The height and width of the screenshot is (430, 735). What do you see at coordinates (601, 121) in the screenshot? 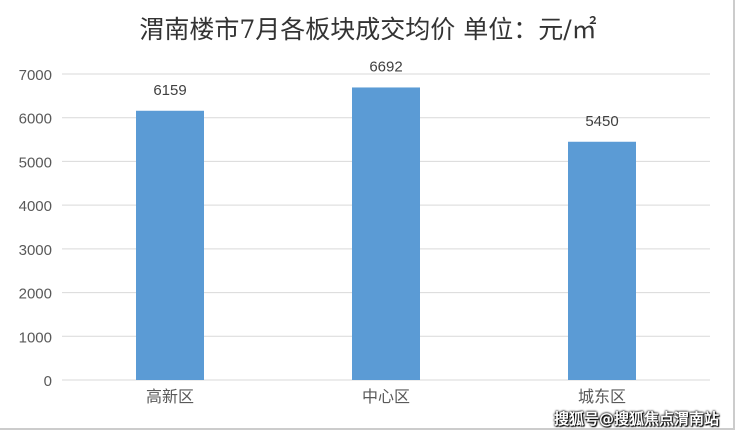
I see `data-label: 5450` at bounding box center [601, 121].